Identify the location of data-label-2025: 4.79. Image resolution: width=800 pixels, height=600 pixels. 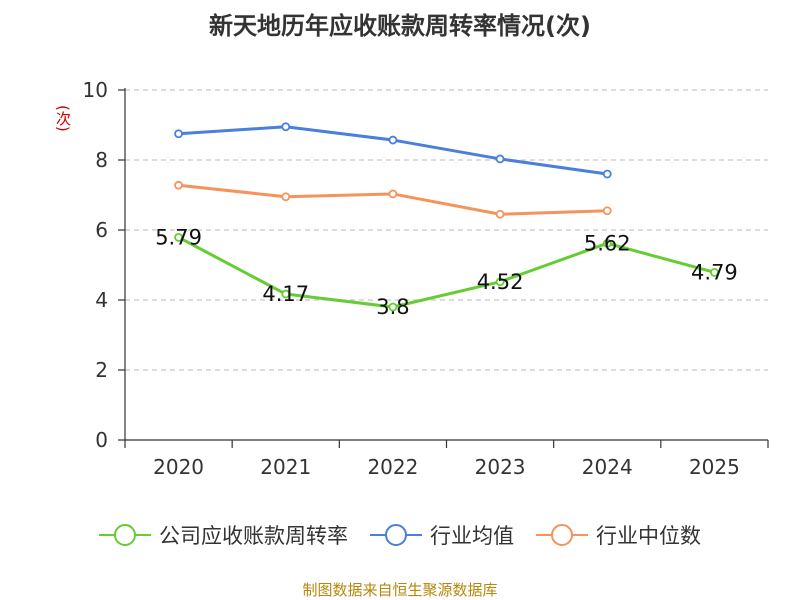
(714, 272).